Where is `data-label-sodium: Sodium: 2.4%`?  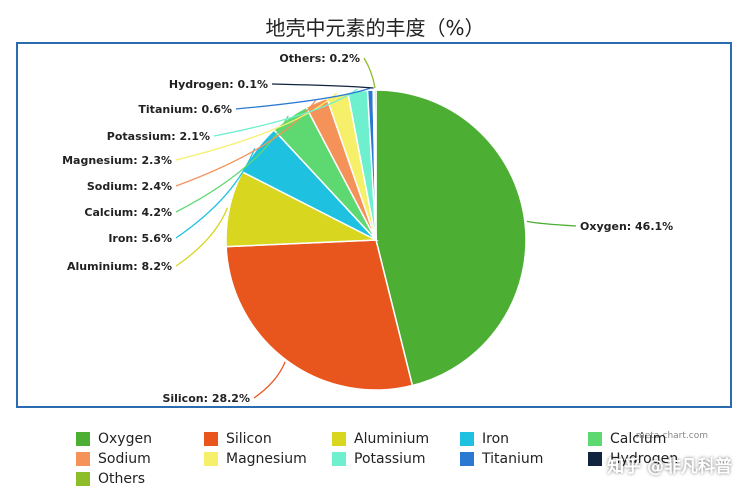
data-label-sodium: Sodium: 2.4% is located at coordinates (129, 186).